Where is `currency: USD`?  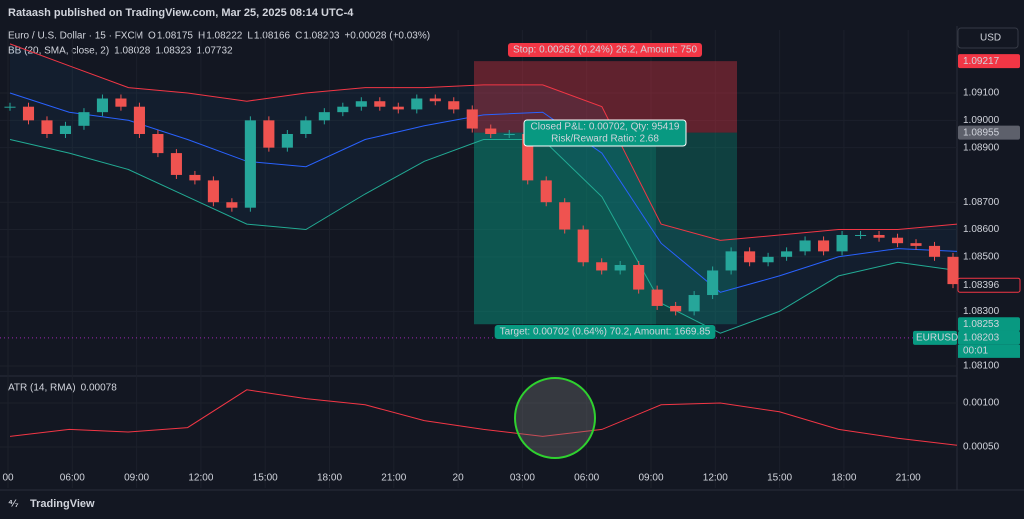
currency: USD is located at coordinates (990, 38).